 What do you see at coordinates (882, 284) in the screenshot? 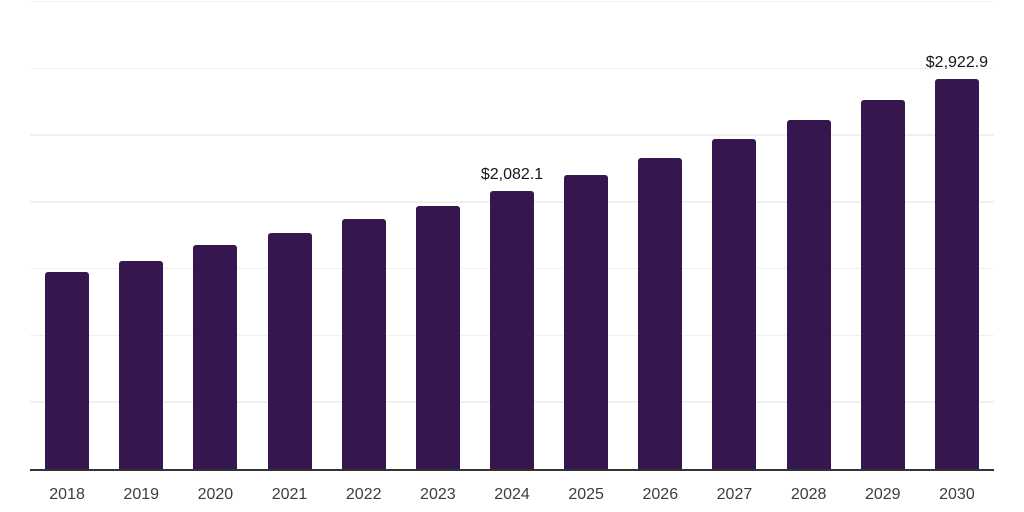
I see `bar-2029` at bounding box center [882, 284].